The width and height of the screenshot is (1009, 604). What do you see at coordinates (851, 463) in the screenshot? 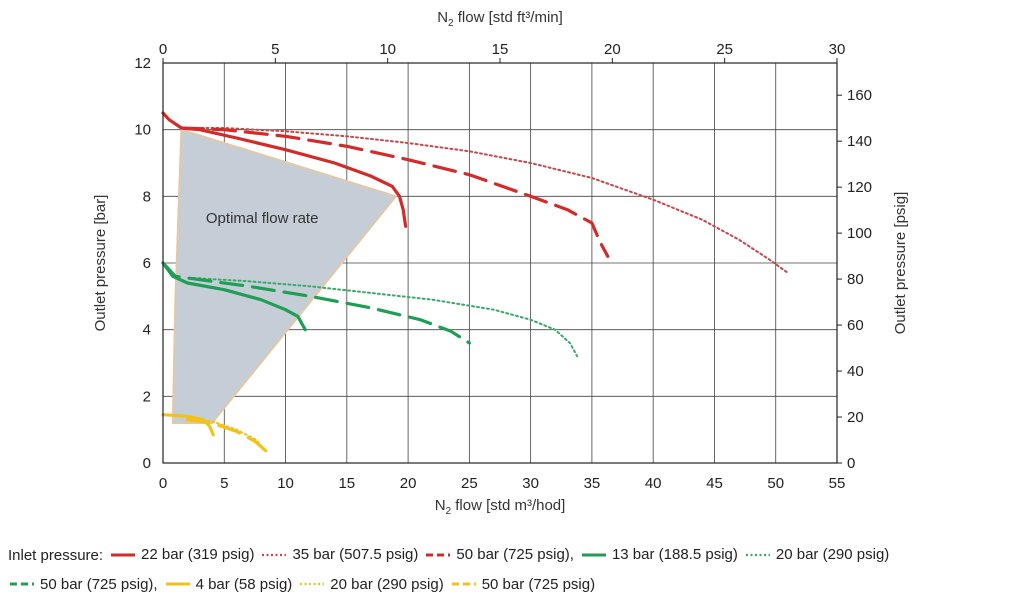
I see `y-right-tick-label: 0` at bounding box center [851, 463].